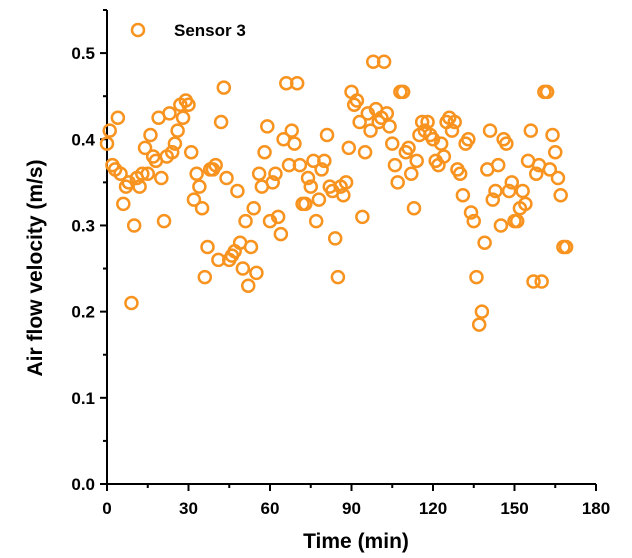 The width and height of the screenshot is (632, 558). I want to click on x-tick-label: 0, so click(106, 508).